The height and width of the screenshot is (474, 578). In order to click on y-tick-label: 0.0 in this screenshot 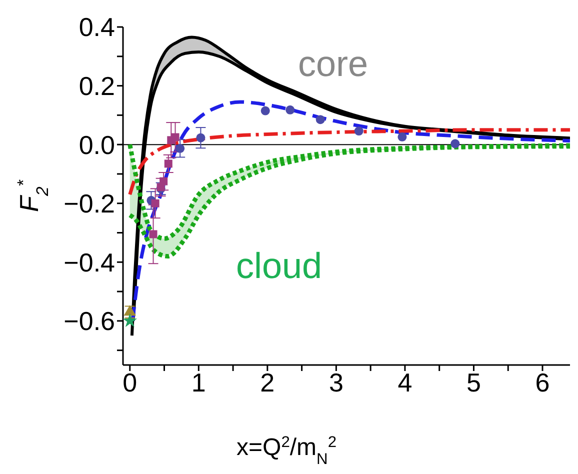, I will do `click(96, 145)`.